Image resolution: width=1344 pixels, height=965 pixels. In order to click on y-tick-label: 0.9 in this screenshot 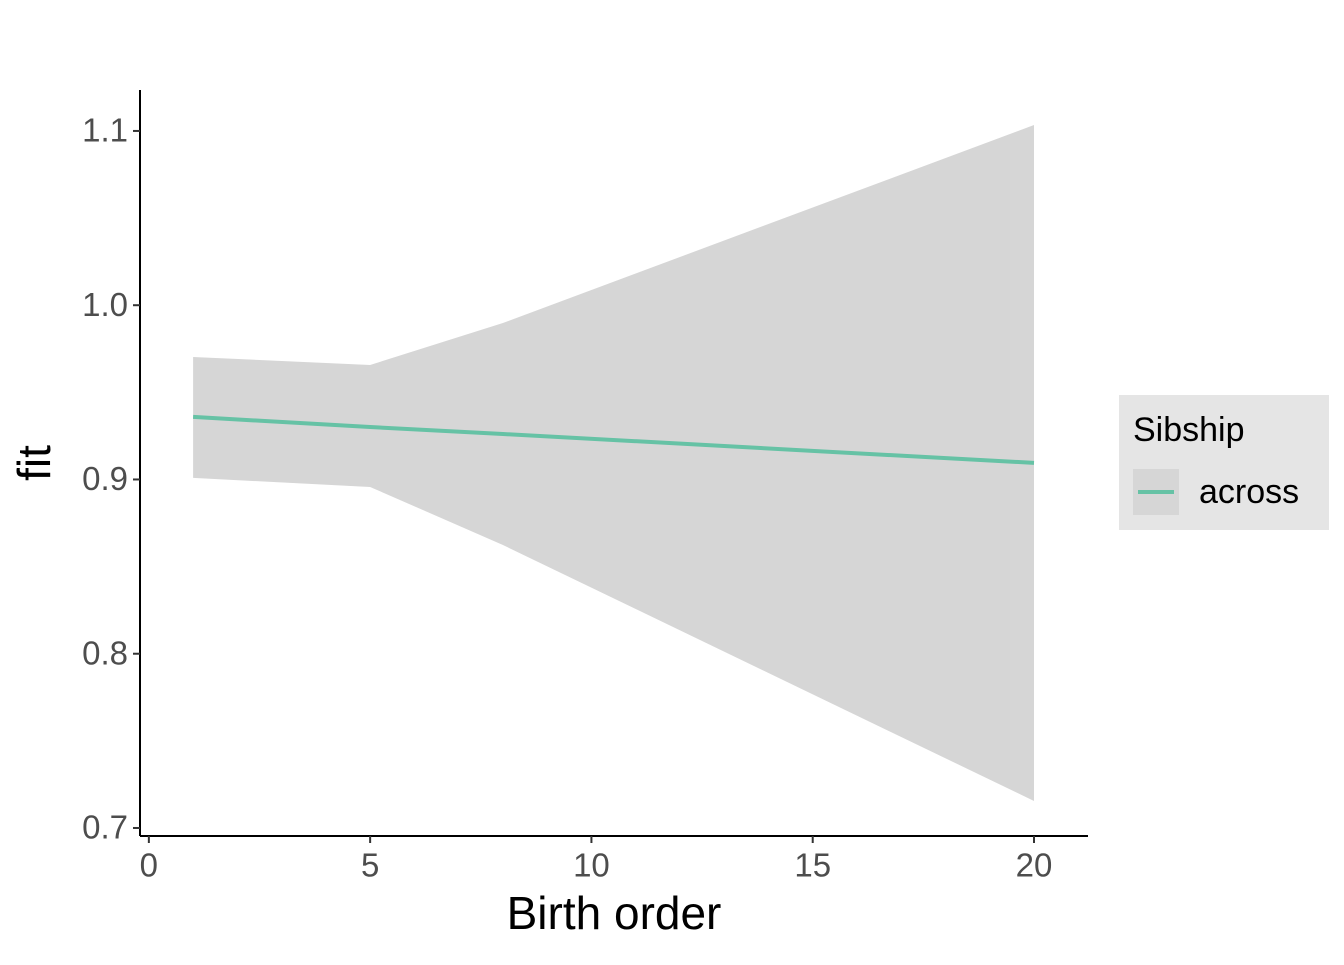, I will do `click(105, 478)`.